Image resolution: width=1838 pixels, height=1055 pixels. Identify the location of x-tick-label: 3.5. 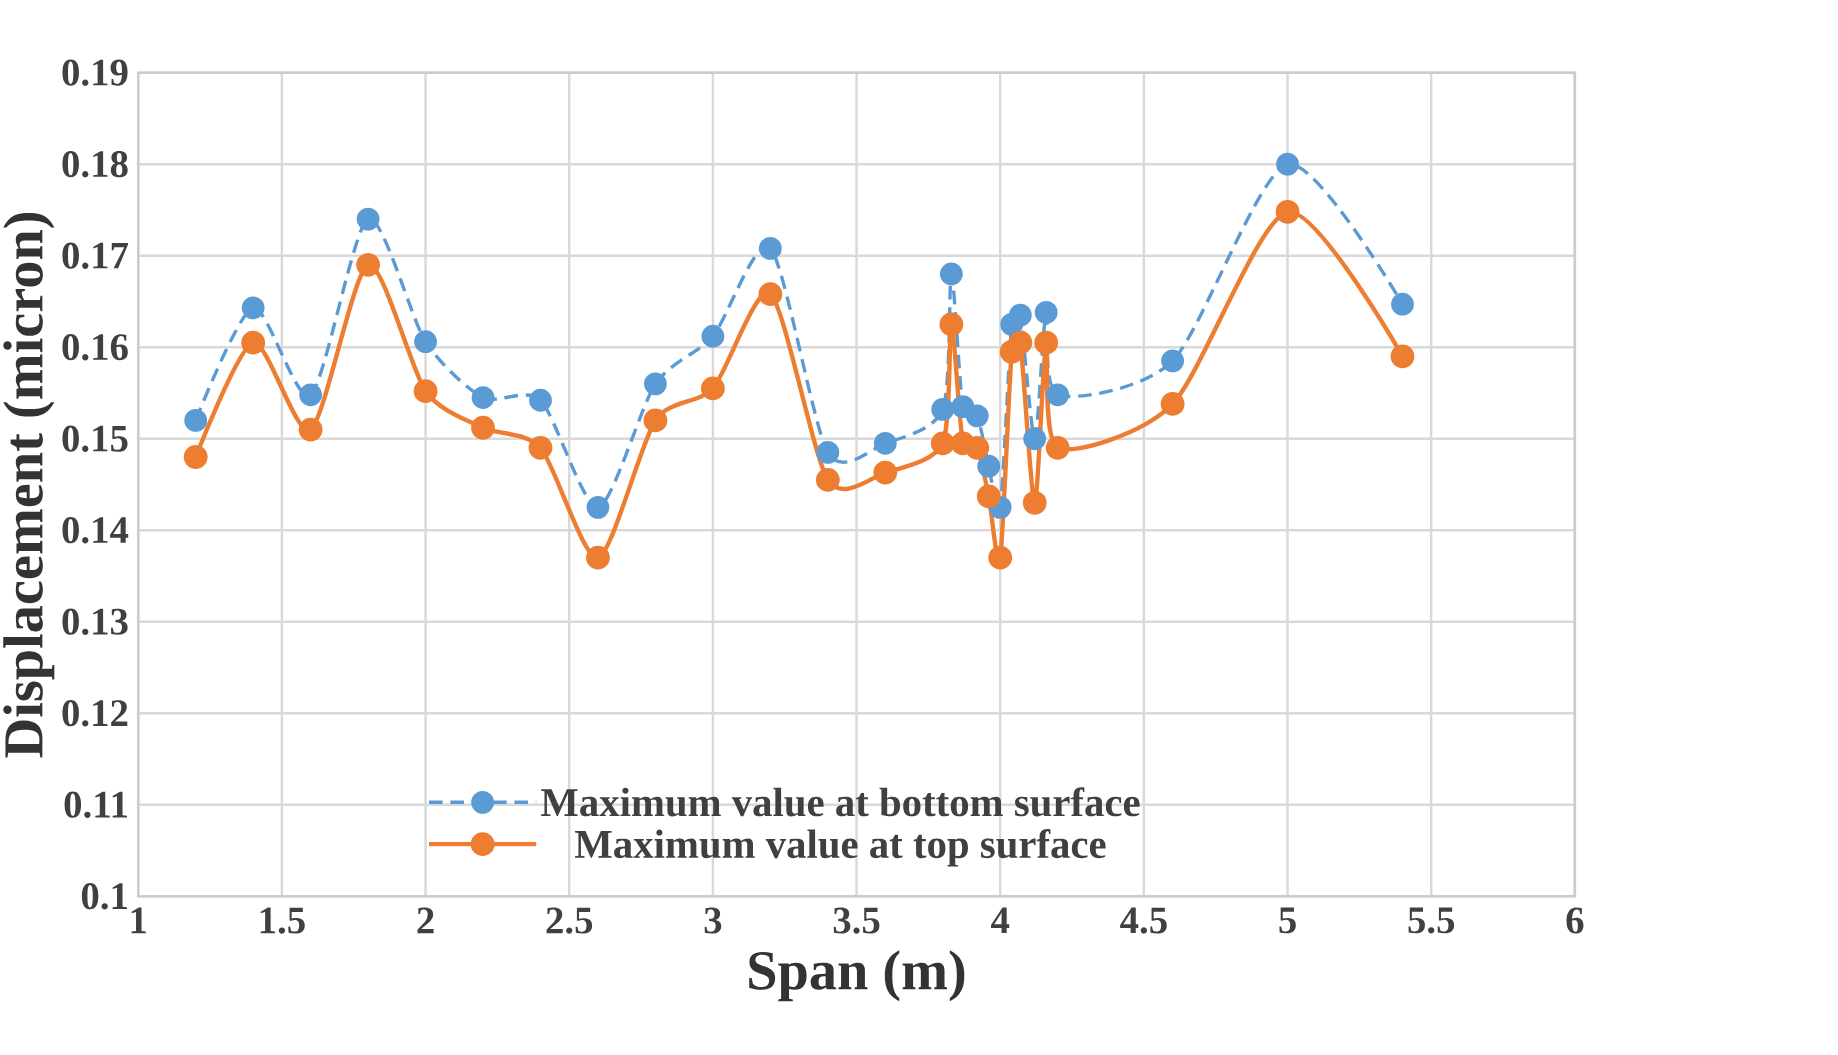
(856, 920).